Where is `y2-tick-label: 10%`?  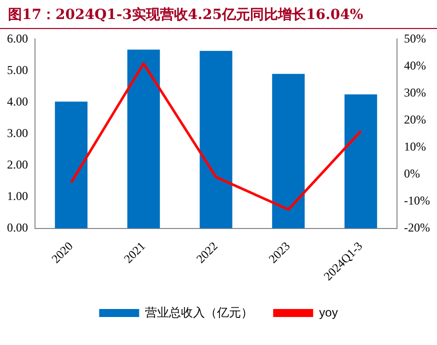
y2-tick-label: 10% is located at coordinates (415, 146).